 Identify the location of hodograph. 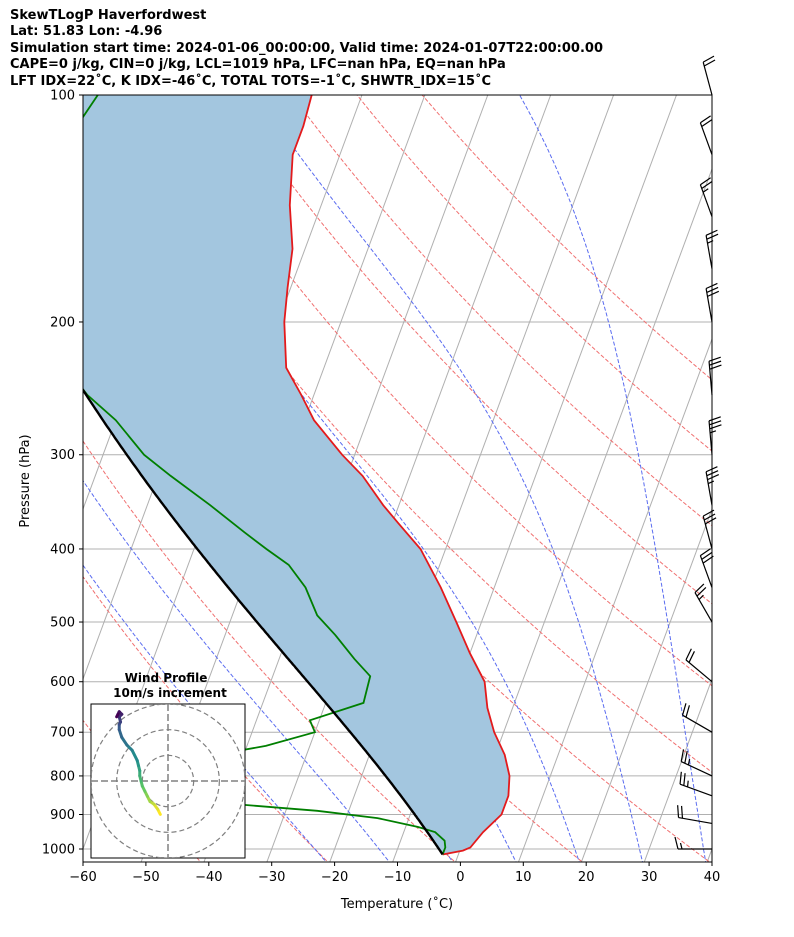
(168, 781).